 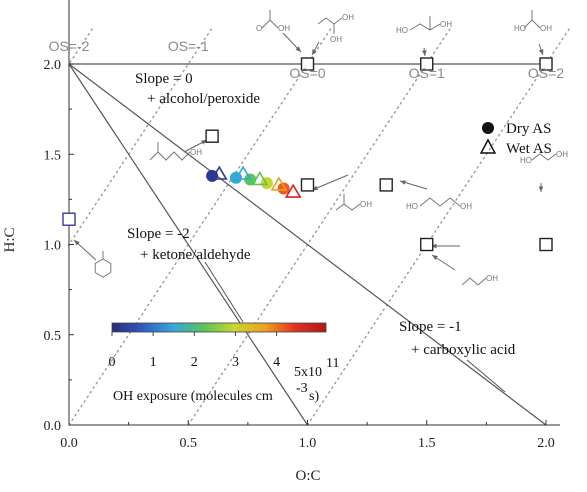 What do you see at coordinates (529, 149) in the screenshot?
I see `legend-label-wet: Wet AS` at bounding box center [529, 149].